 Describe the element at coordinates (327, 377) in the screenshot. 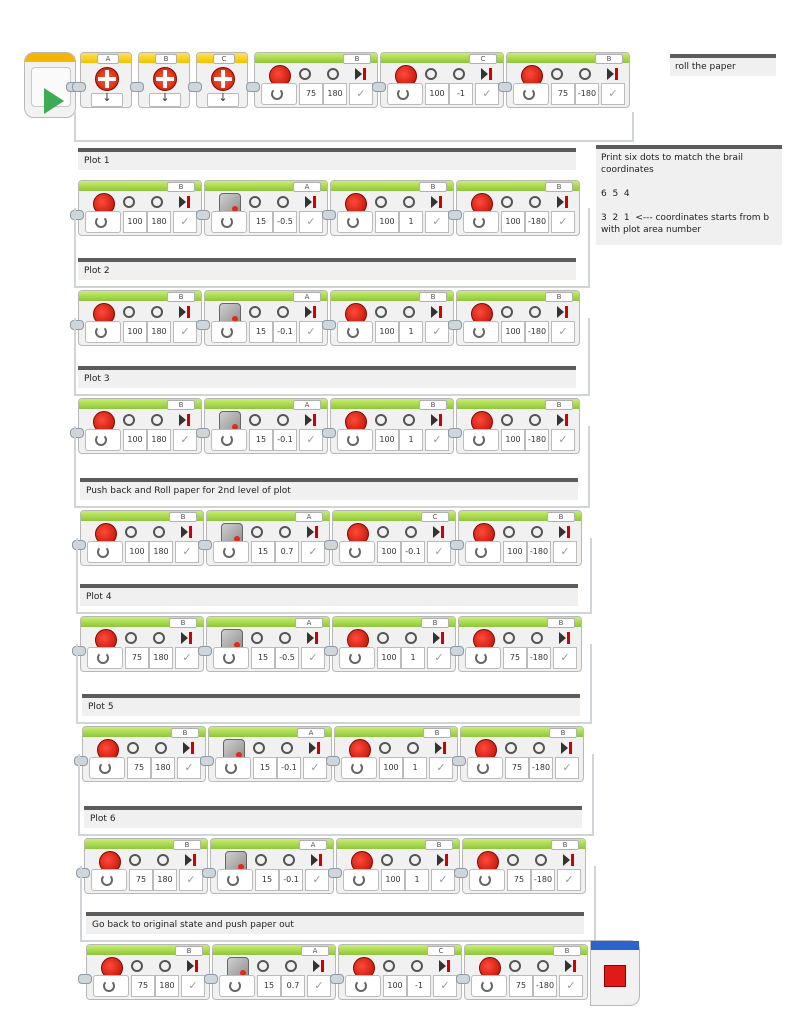

I see `comment-2: Plot 3` at that location.